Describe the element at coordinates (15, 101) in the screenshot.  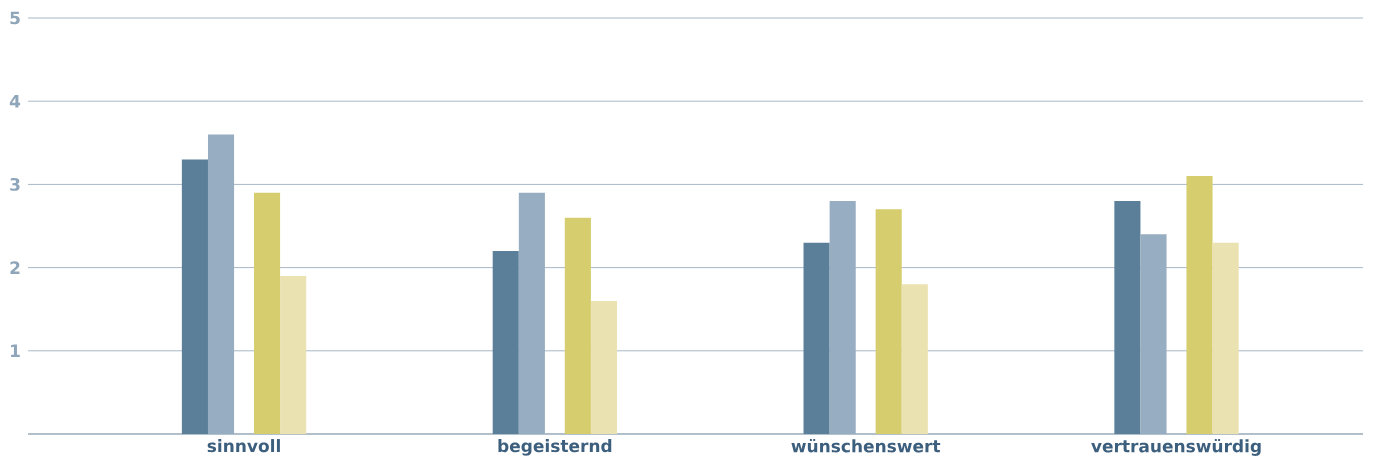
I see `y-tick-label: 4` at that location.